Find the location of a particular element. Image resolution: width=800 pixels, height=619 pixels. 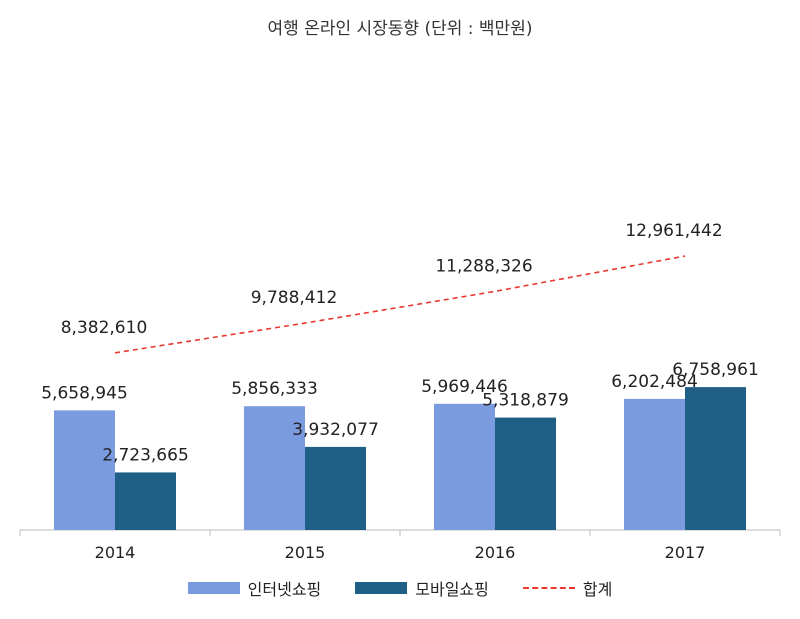

legend-label-total: 합계 is located at coordinates (597, 589).